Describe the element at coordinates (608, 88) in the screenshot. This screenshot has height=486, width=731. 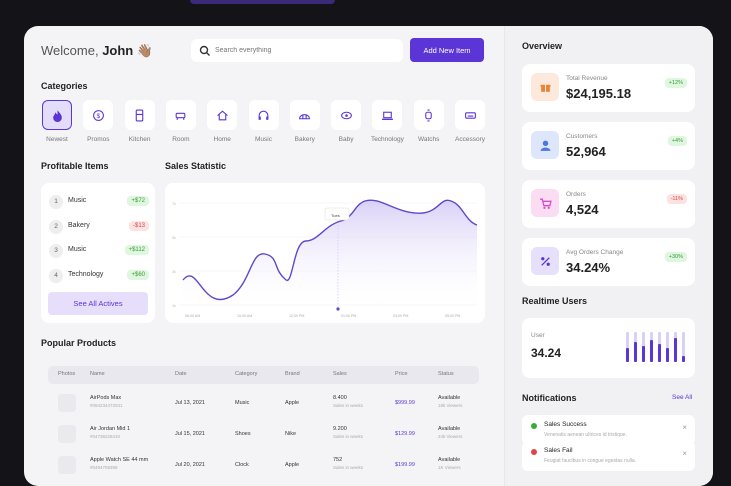
I see `overview-card-total-revenue: Total Revenue $24,195.18 +12%` at that location.